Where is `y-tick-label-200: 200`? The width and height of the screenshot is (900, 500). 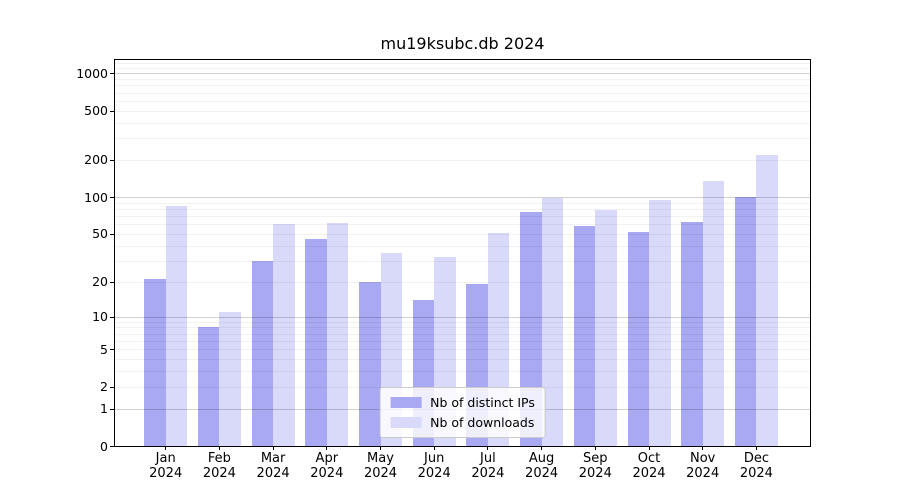 y-tick-label-200: 200 is located at coordinates (96, 160).